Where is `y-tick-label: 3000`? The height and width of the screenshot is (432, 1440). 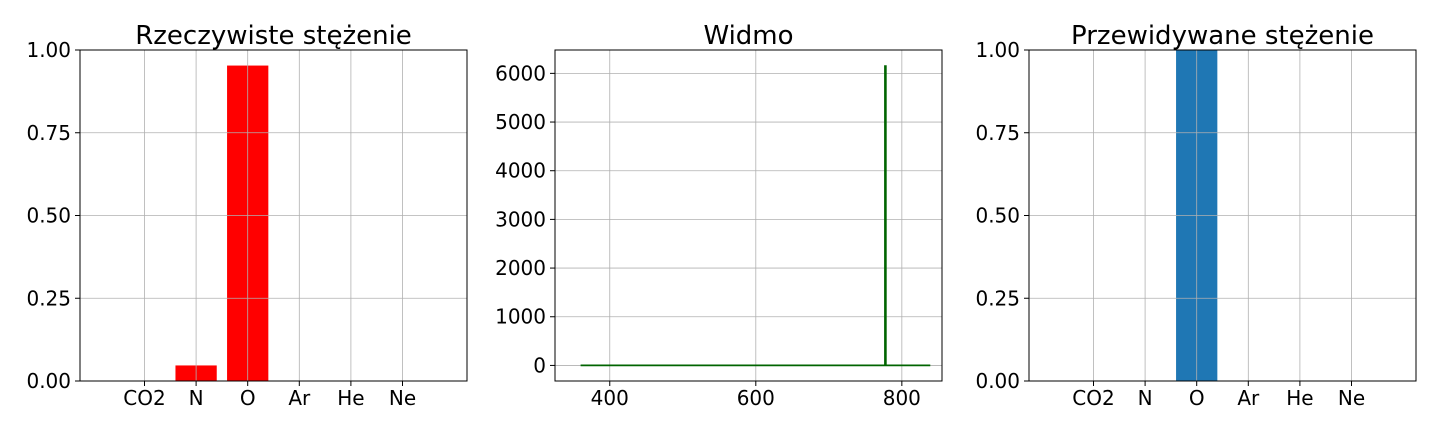 y-tick-label: 3000 is located at coordinates (520, 219).